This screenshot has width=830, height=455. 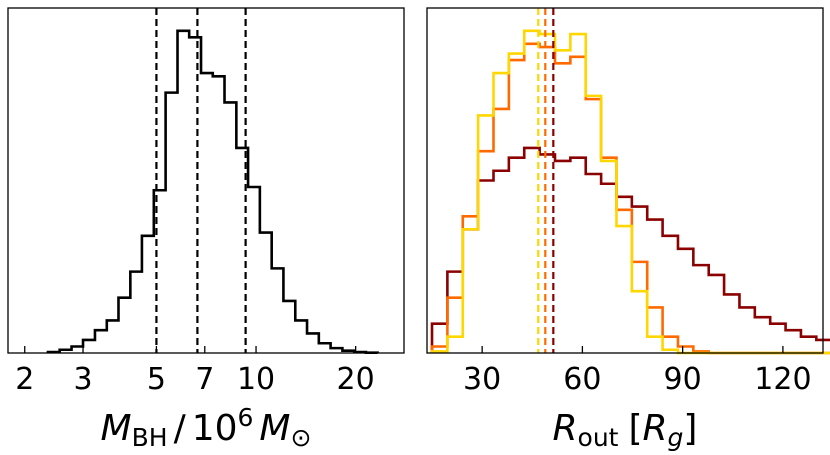 I want to click on left-x-tick-label-0: 2, so click(x=24, y=379).